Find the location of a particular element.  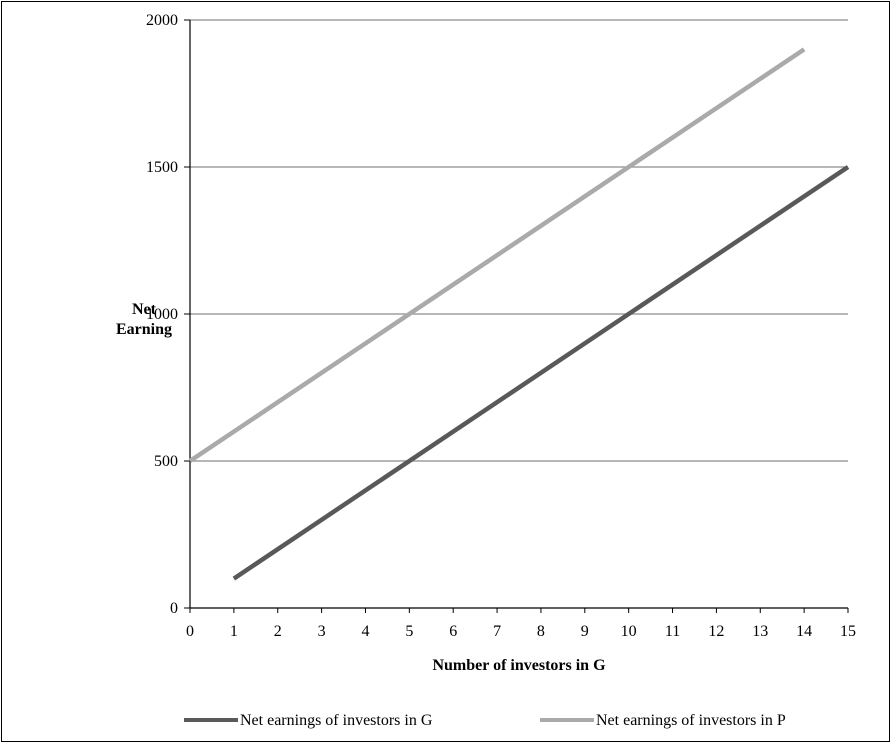

y-tick-labels: 0 500 1000 1500 2000 is located at coordinates (162, 314).